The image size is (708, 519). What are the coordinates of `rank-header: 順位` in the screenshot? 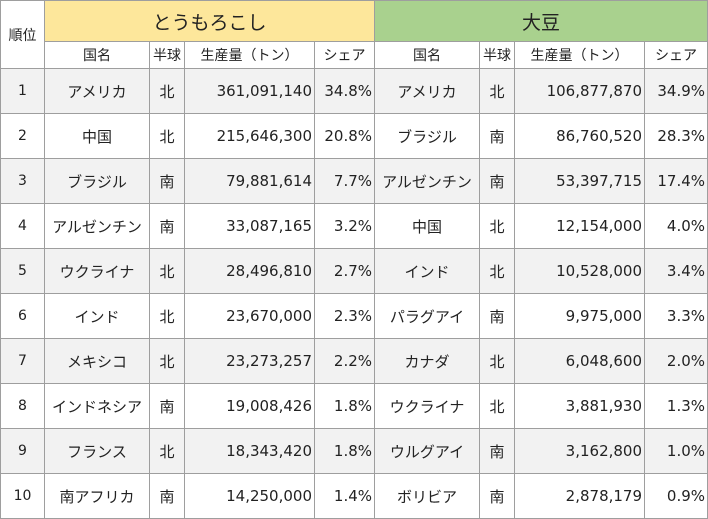 It's located at (22, 34).